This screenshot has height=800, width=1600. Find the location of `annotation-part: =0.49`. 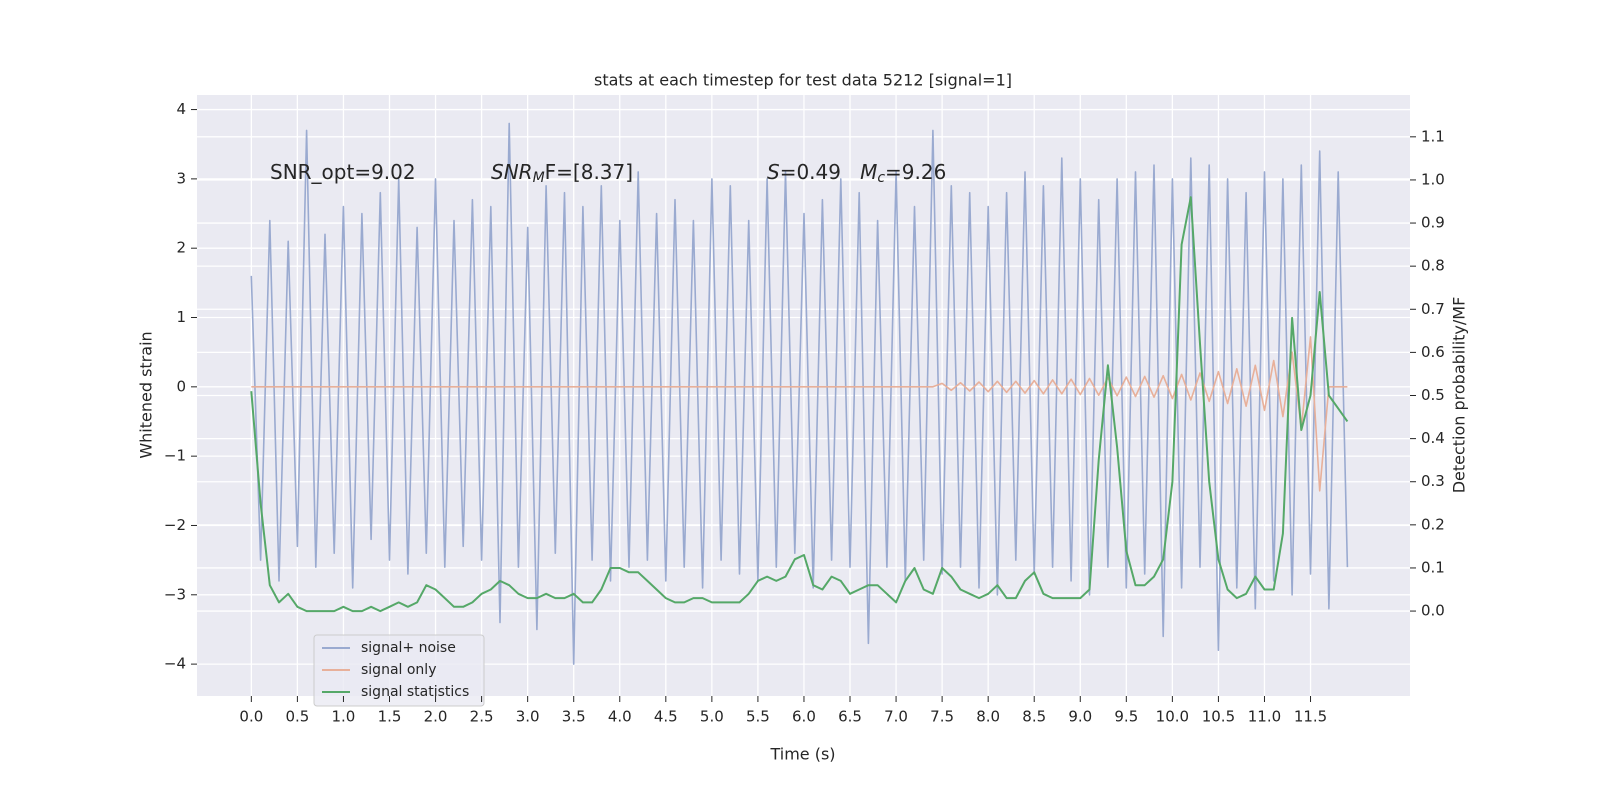

annotation-part: =0.49 is located at coordinates (820, 172).